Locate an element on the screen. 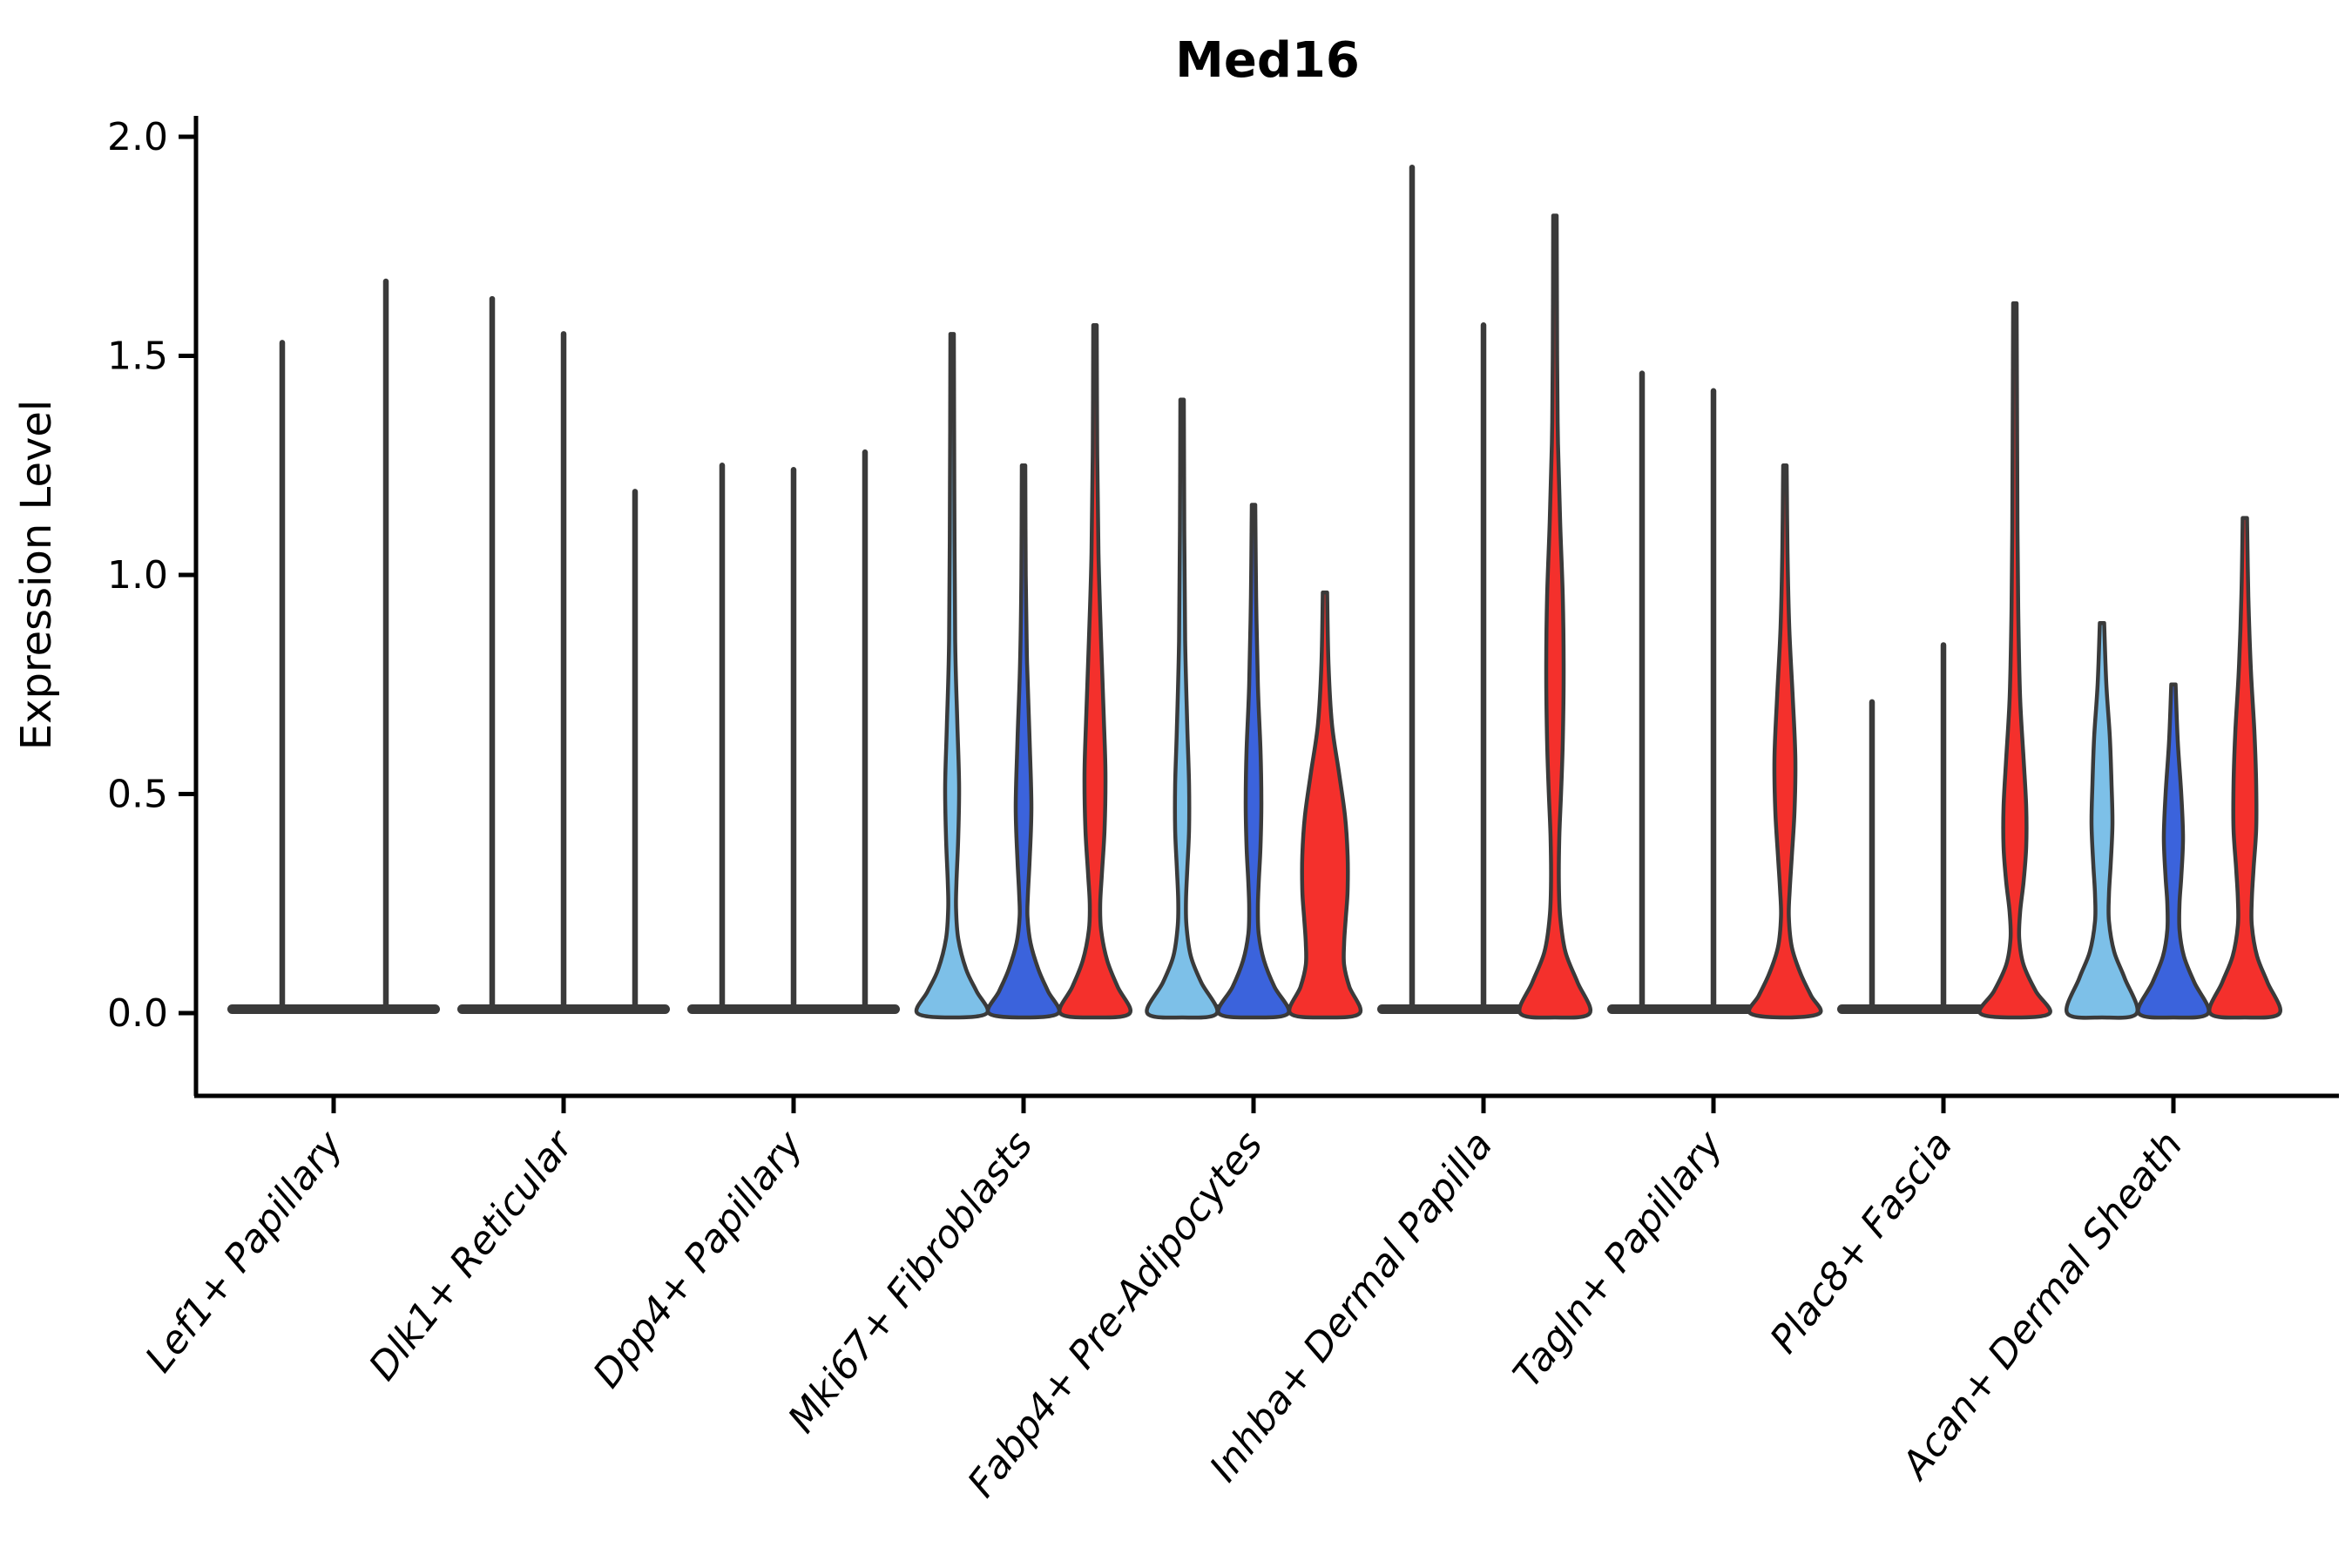 This screenshot has height=1568, width=2352. y-tick-label: 2.0 is located at coordinates (137, 137).